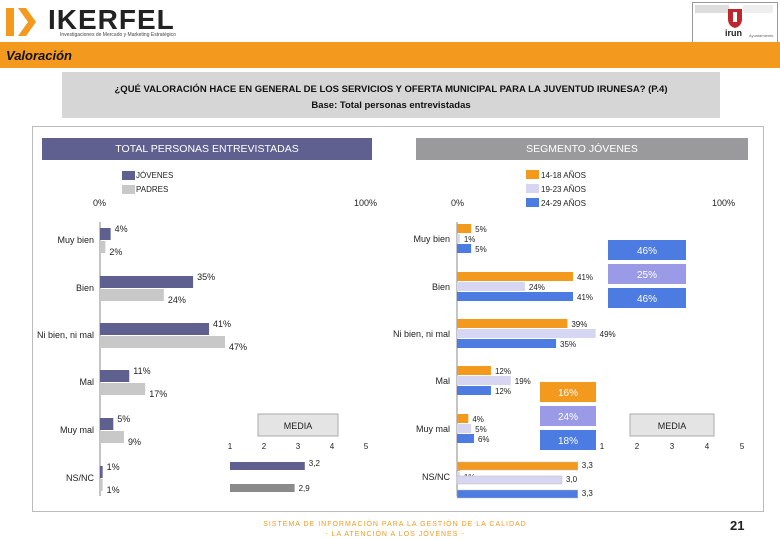 Image resolution: width=780 pixels, height=540 pixels. What do you see at coordinates (123, 389) in the screenshot?
I see `bar-padres-mal` at bounding box center [123, 389].